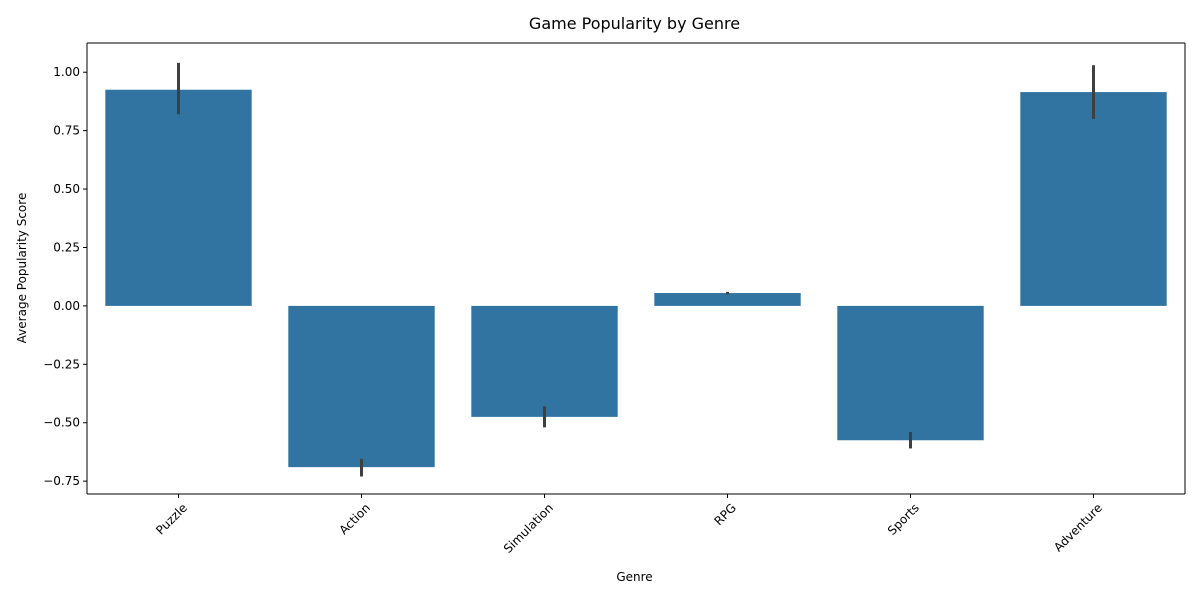 The image size is (1200, 600). Describe the element at coordinates (1093, 199) in the screenshot. I see `bar-adventure` at that location.